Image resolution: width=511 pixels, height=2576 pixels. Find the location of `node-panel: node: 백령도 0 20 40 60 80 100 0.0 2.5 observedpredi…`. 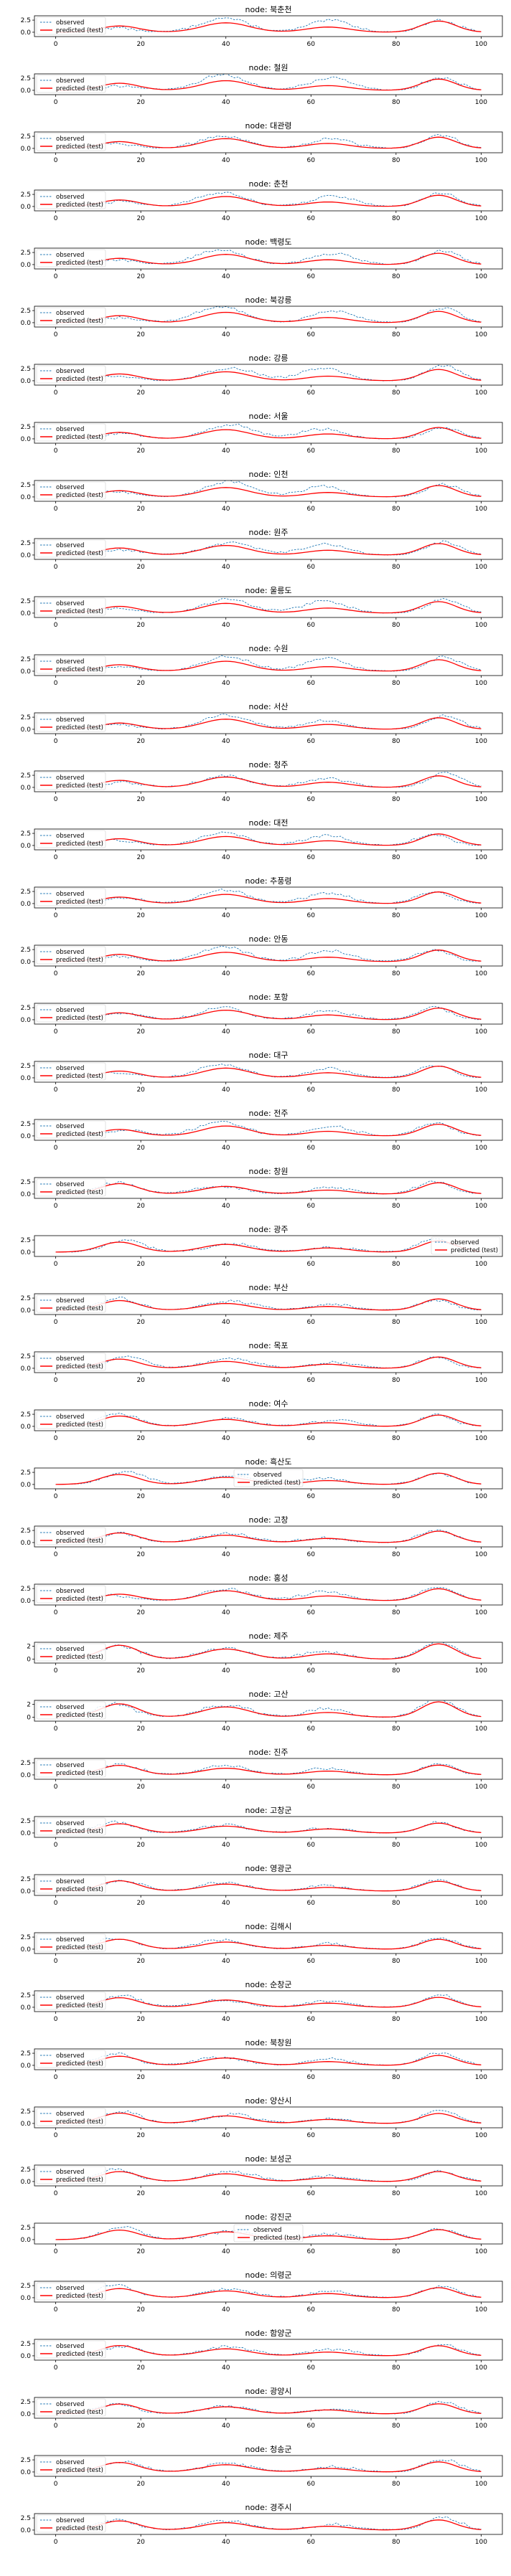

node-panel: node: 백령도 0 20 40 60 80 100 0.0 2.5 observedpredi… is located at coordinates (262, 258).